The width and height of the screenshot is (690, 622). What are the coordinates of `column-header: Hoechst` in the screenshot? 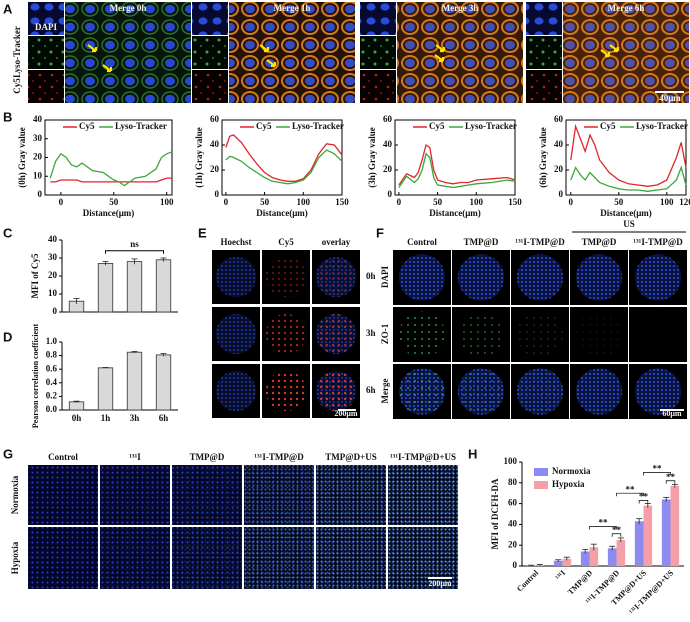 It's located at (236, 242).